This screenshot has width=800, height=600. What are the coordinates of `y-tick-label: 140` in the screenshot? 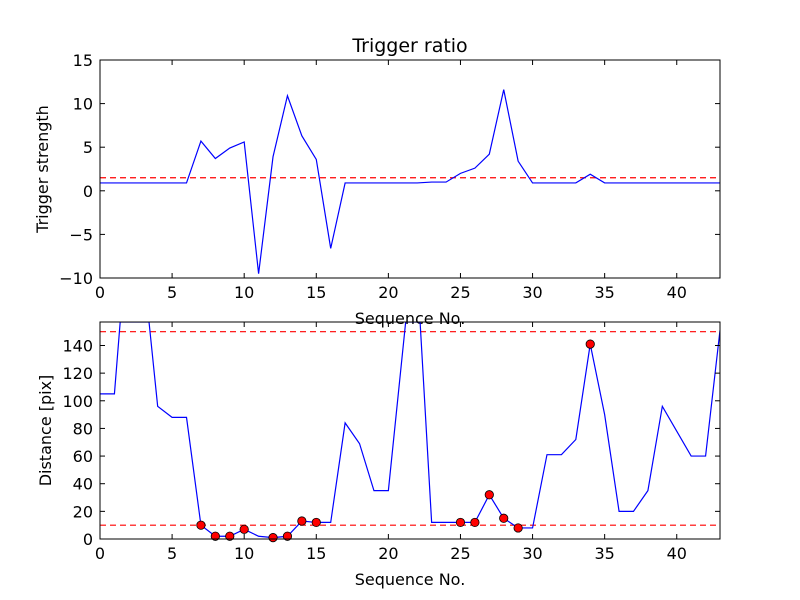 It's located at (77, 345).